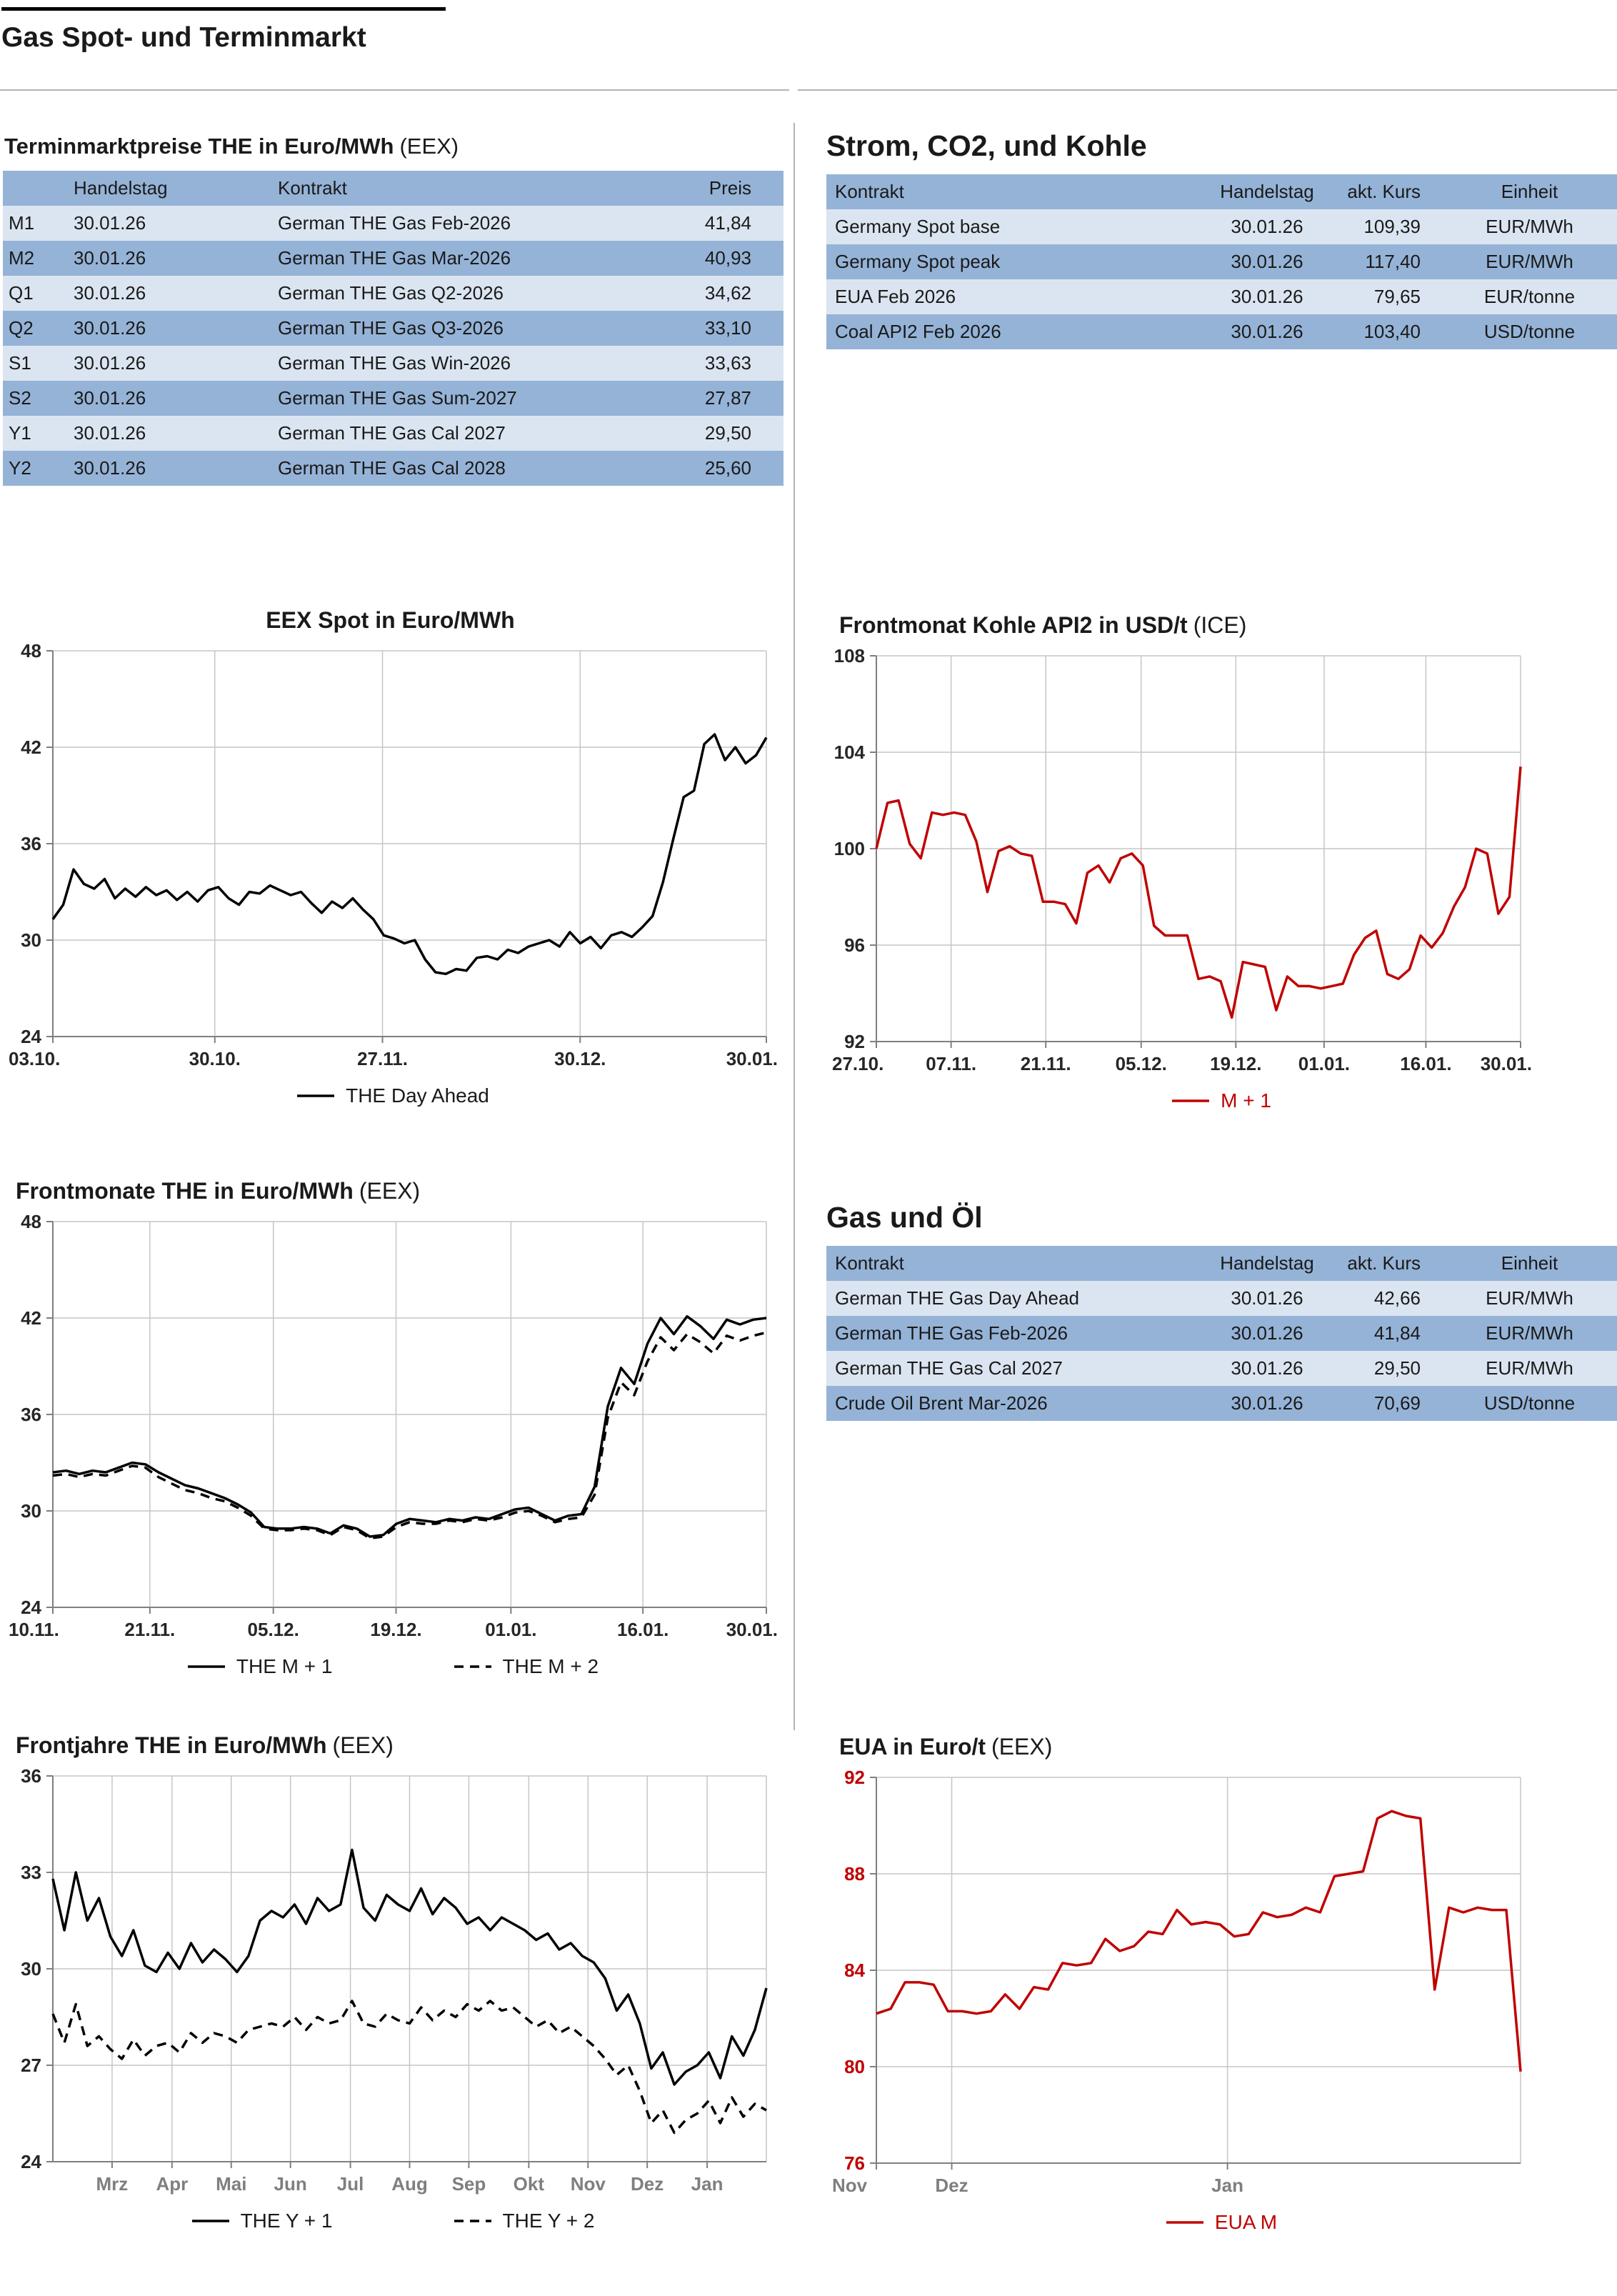 The image size is (1617, 2296). What do you see at coordinates (529, 2184) in the screenshot?
I see `svg-text: Okt` at bounding box center [529, 2184].